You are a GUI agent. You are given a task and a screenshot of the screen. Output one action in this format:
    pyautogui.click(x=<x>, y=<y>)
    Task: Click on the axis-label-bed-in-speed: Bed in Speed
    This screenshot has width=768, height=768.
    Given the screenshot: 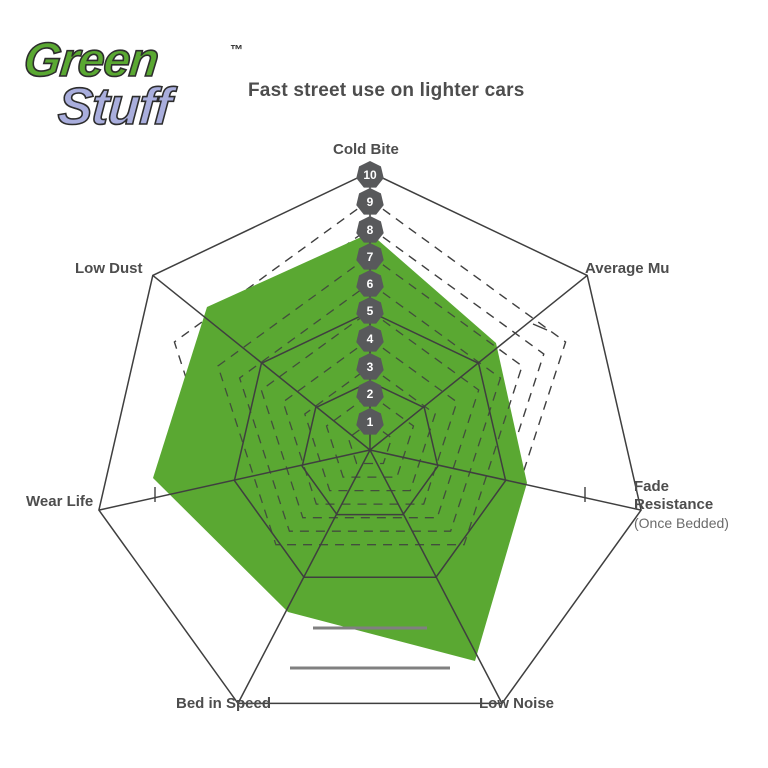 What is the action you would take?
    pyautogui.click(x=224, y=703)
    